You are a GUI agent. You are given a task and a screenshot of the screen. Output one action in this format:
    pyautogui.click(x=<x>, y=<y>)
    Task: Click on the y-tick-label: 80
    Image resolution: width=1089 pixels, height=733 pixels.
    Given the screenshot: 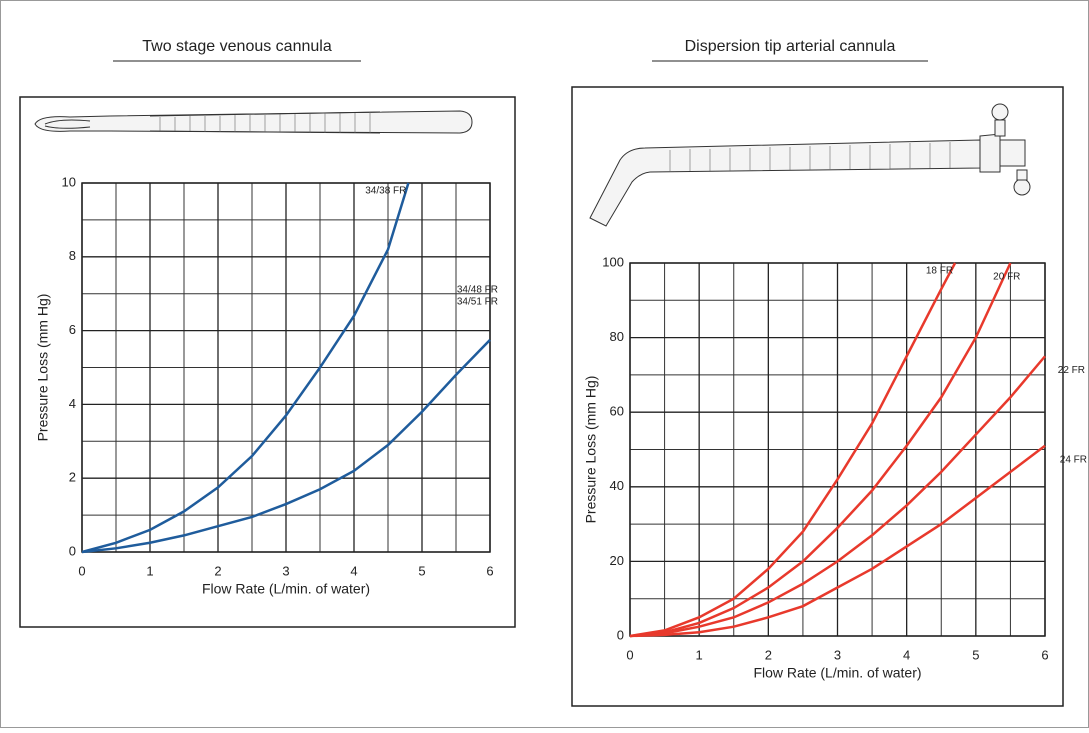 What is the action you would take?
    pyautogui.click(x=617, y=336)
    